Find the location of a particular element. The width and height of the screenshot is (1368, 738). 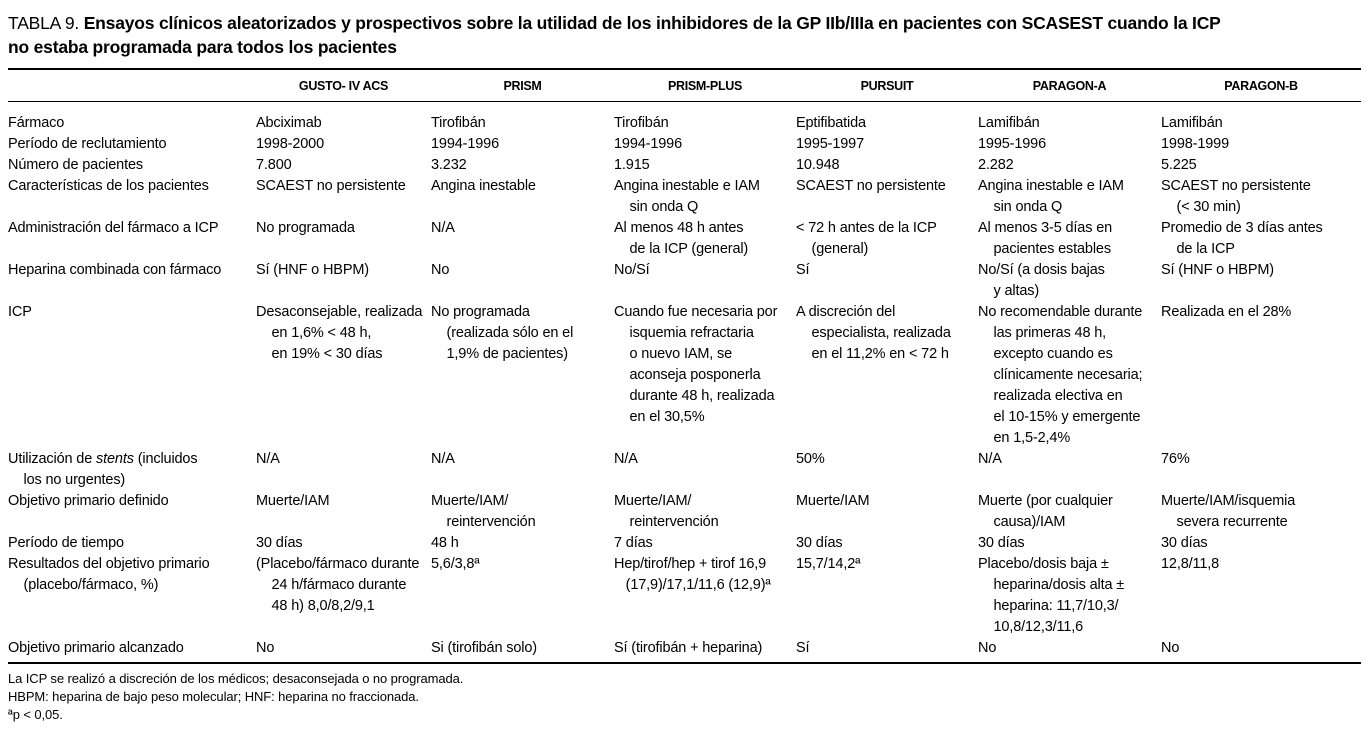

table-cell: Abciximab is located at coordinates (289, 123).